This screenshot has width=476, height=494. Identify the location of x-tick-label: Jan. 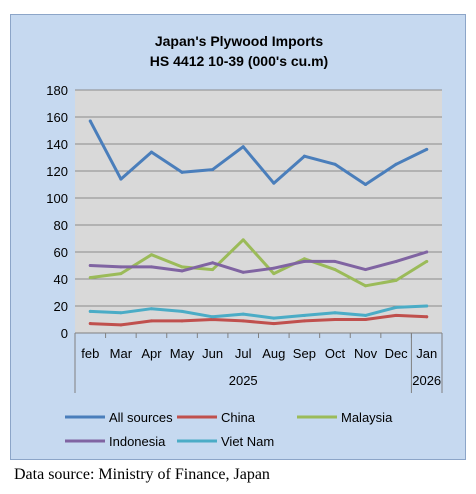
(426, 353).